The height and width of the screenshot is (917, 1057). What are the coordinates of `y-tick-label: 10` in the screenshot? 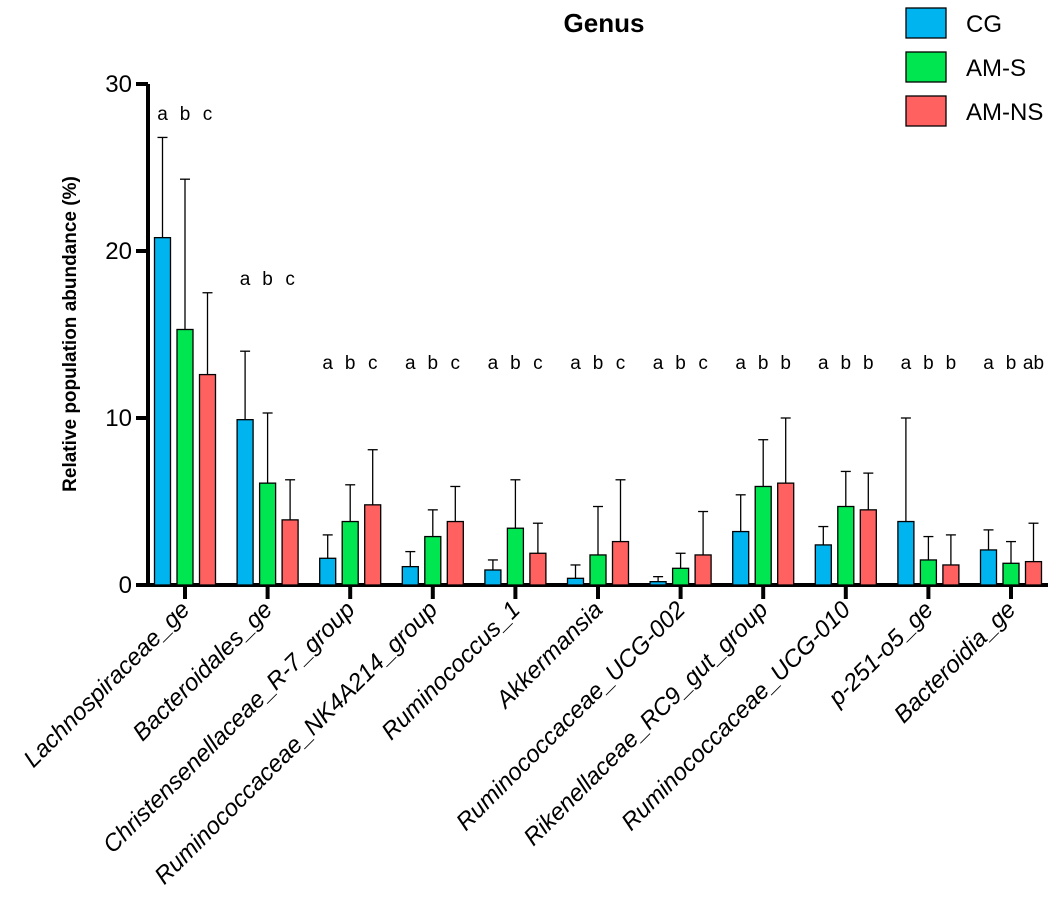 It's located at (118, 418).